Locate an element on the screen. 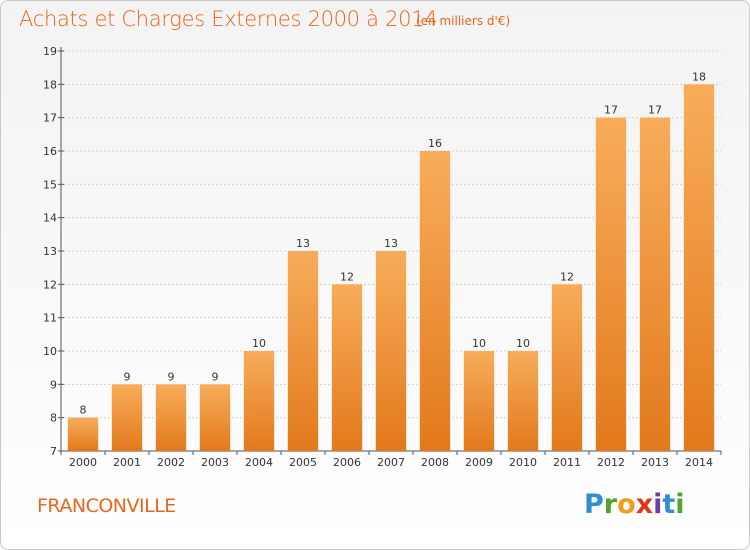 This screenshot has height=550, width=750. bar-value-label: 16 is located at coordinates (435, 143).